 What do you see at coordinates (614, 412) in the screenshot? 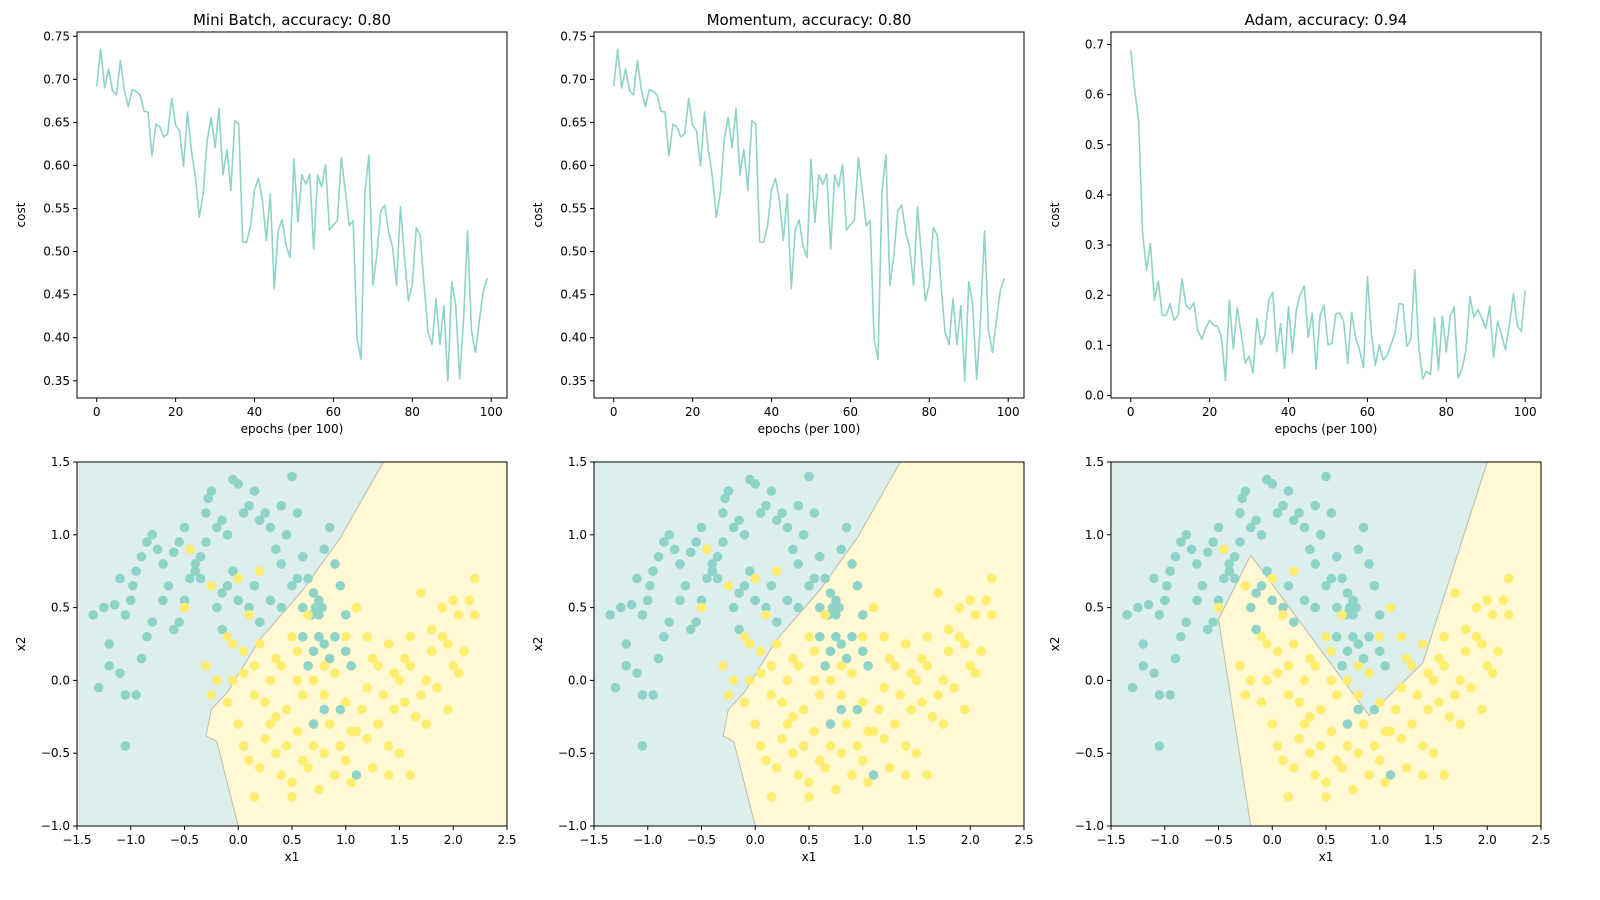
I see `x-tick-label: 0` at bounding box center [614, 412].